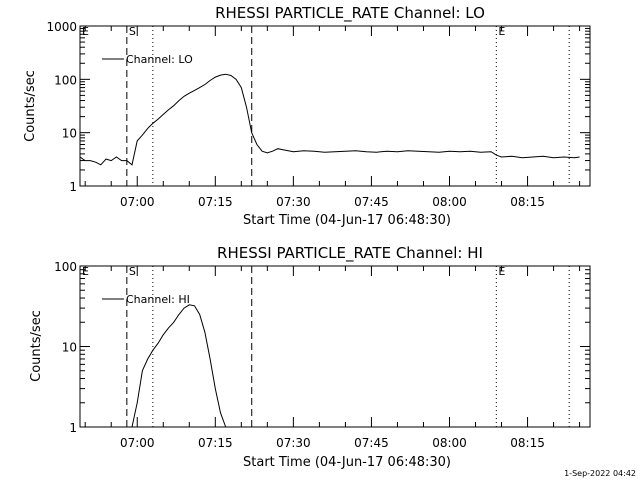  What do you see at coordinates (600, 473) in the screenshot?
I see `footer-timestamp: 1-Sep-2022 04:42` at bounding box center [600, 473].